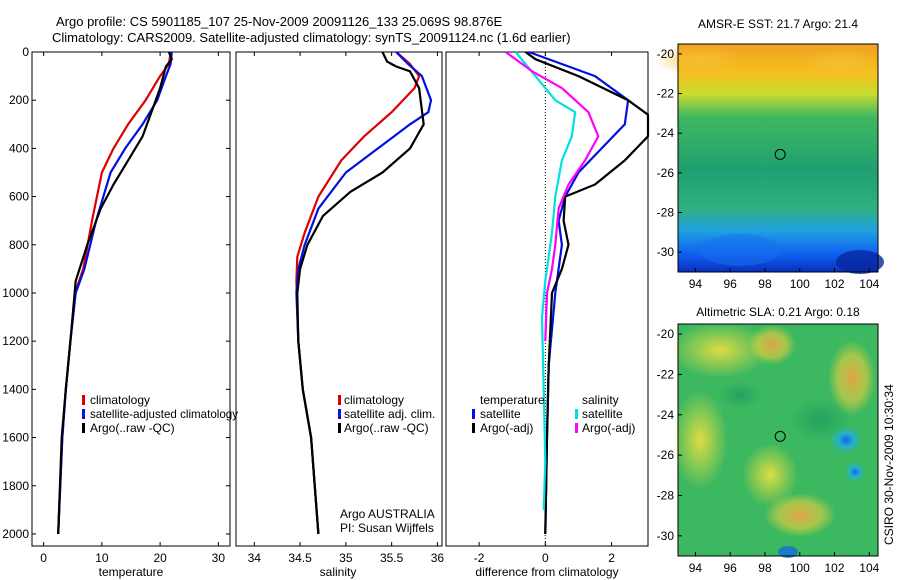  Describe the element at coordinates (666, 536) in the screenshot. I see `sla-map-ytick-label: -30` at that location.